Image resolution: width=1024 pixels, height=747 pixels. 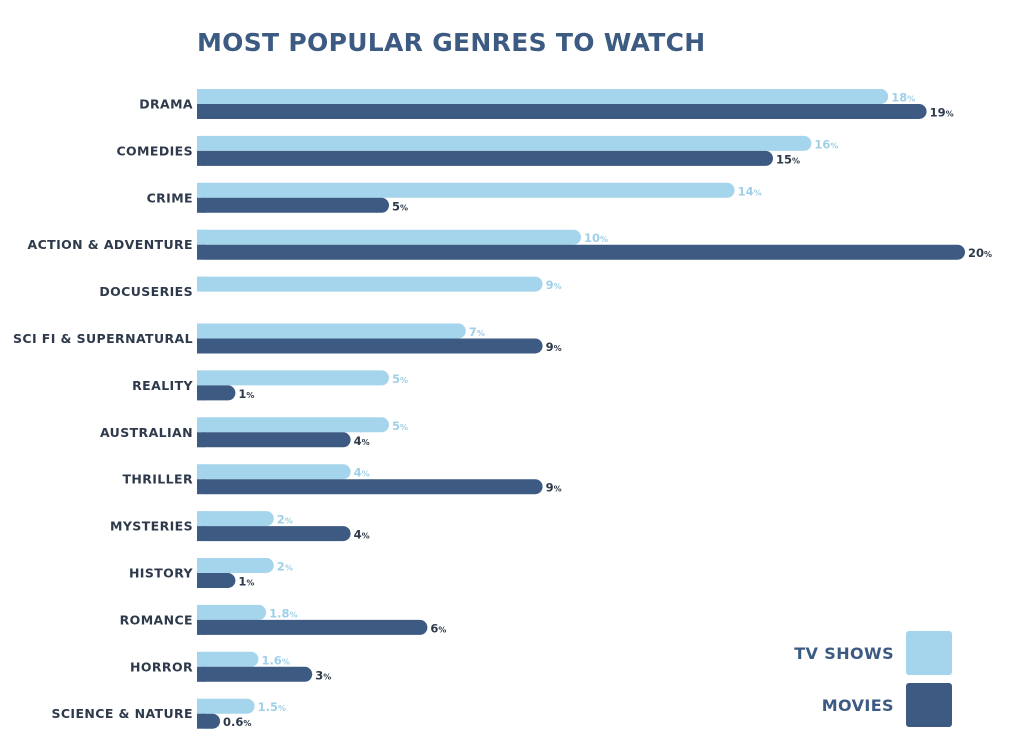 What do you see at coordinates (228, 659) in the screenshot?
I see `bar-tv-shows-horror` at bounding box center [228, 659].